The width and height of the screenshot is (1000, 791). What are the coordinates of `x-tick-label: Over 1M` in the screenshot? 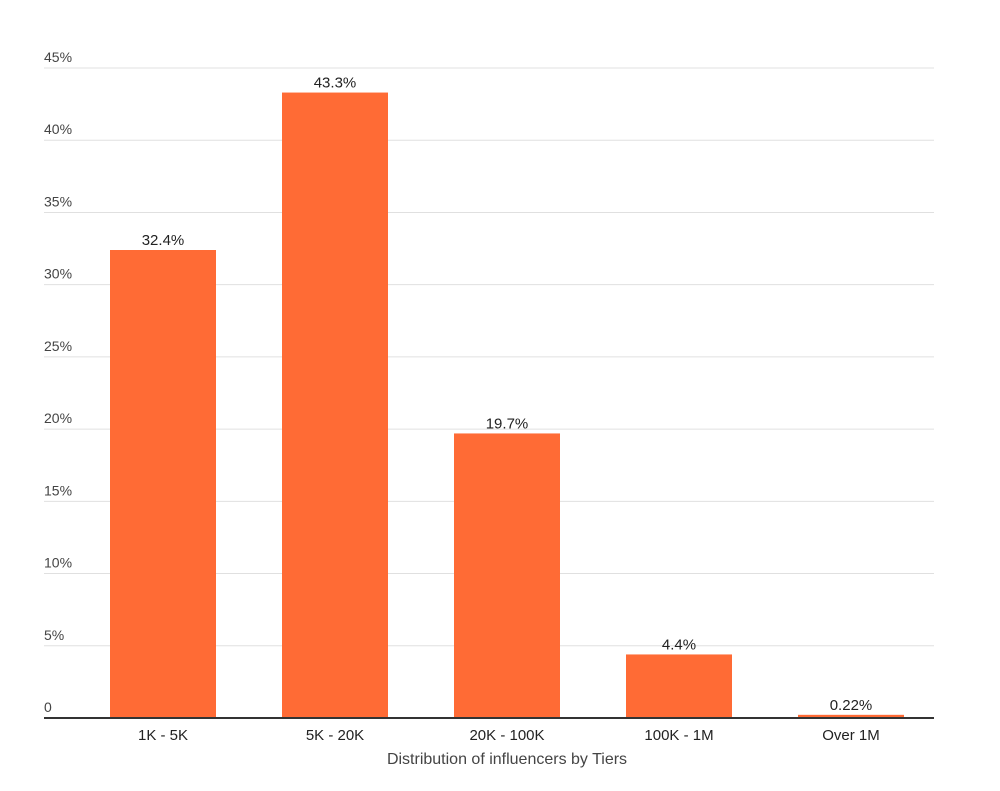 It's located at (851, 735).